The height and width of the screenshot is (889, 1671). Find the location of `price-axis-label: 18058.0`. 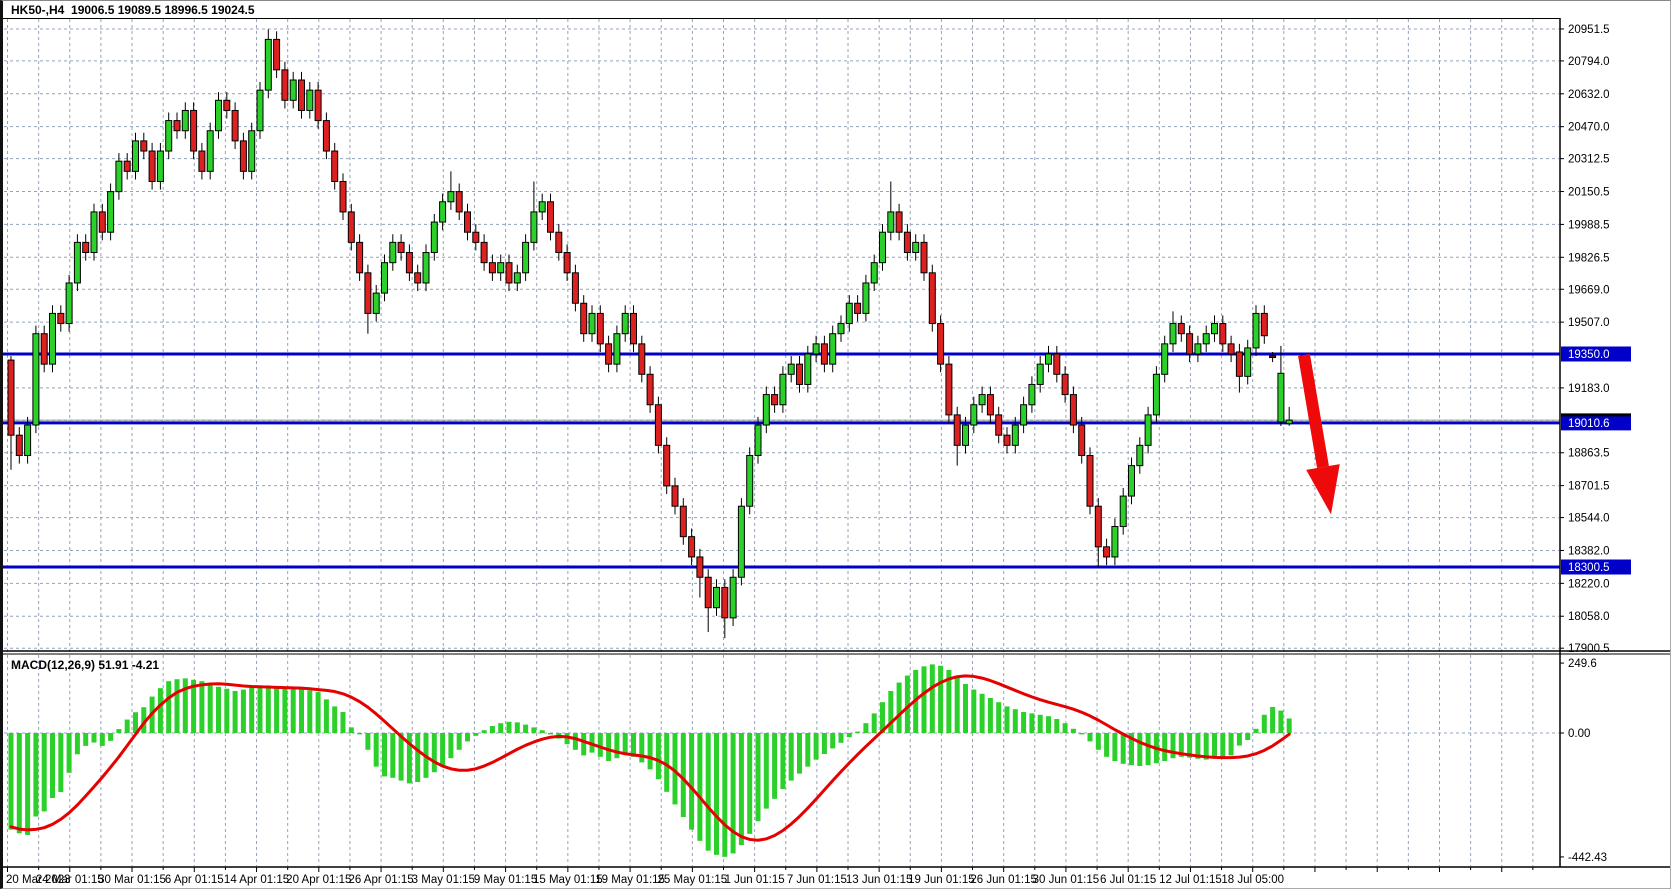

price-axis-label: 18058.0 is located at coordinates (1589, 617).